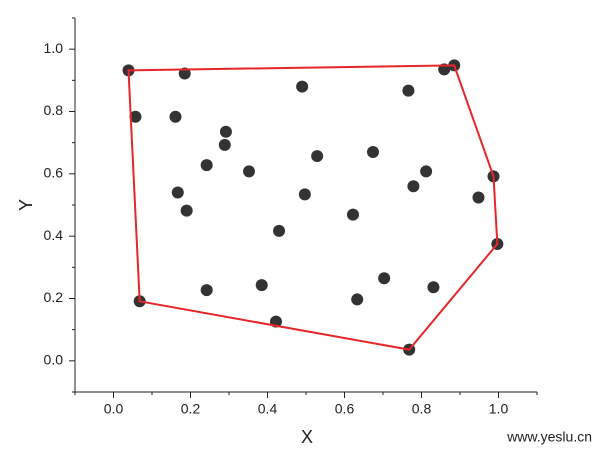 The width and height of the screenshot is (604, 458). I want to click on x-tick-label: 0.2, so click(191, 409).